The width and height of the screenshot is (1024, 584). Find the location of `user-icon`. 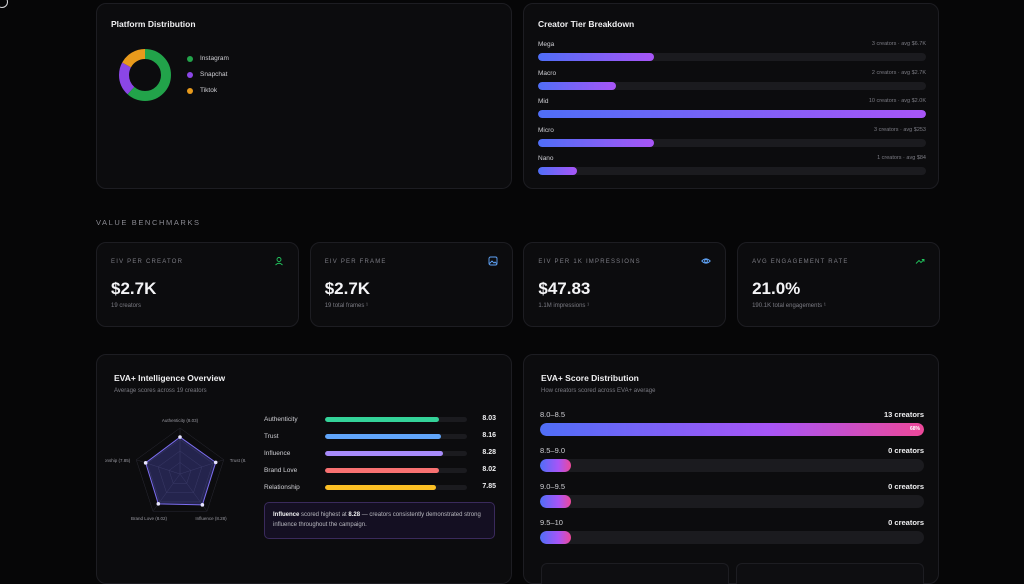

user-icon is located at coordinates (279, 261).